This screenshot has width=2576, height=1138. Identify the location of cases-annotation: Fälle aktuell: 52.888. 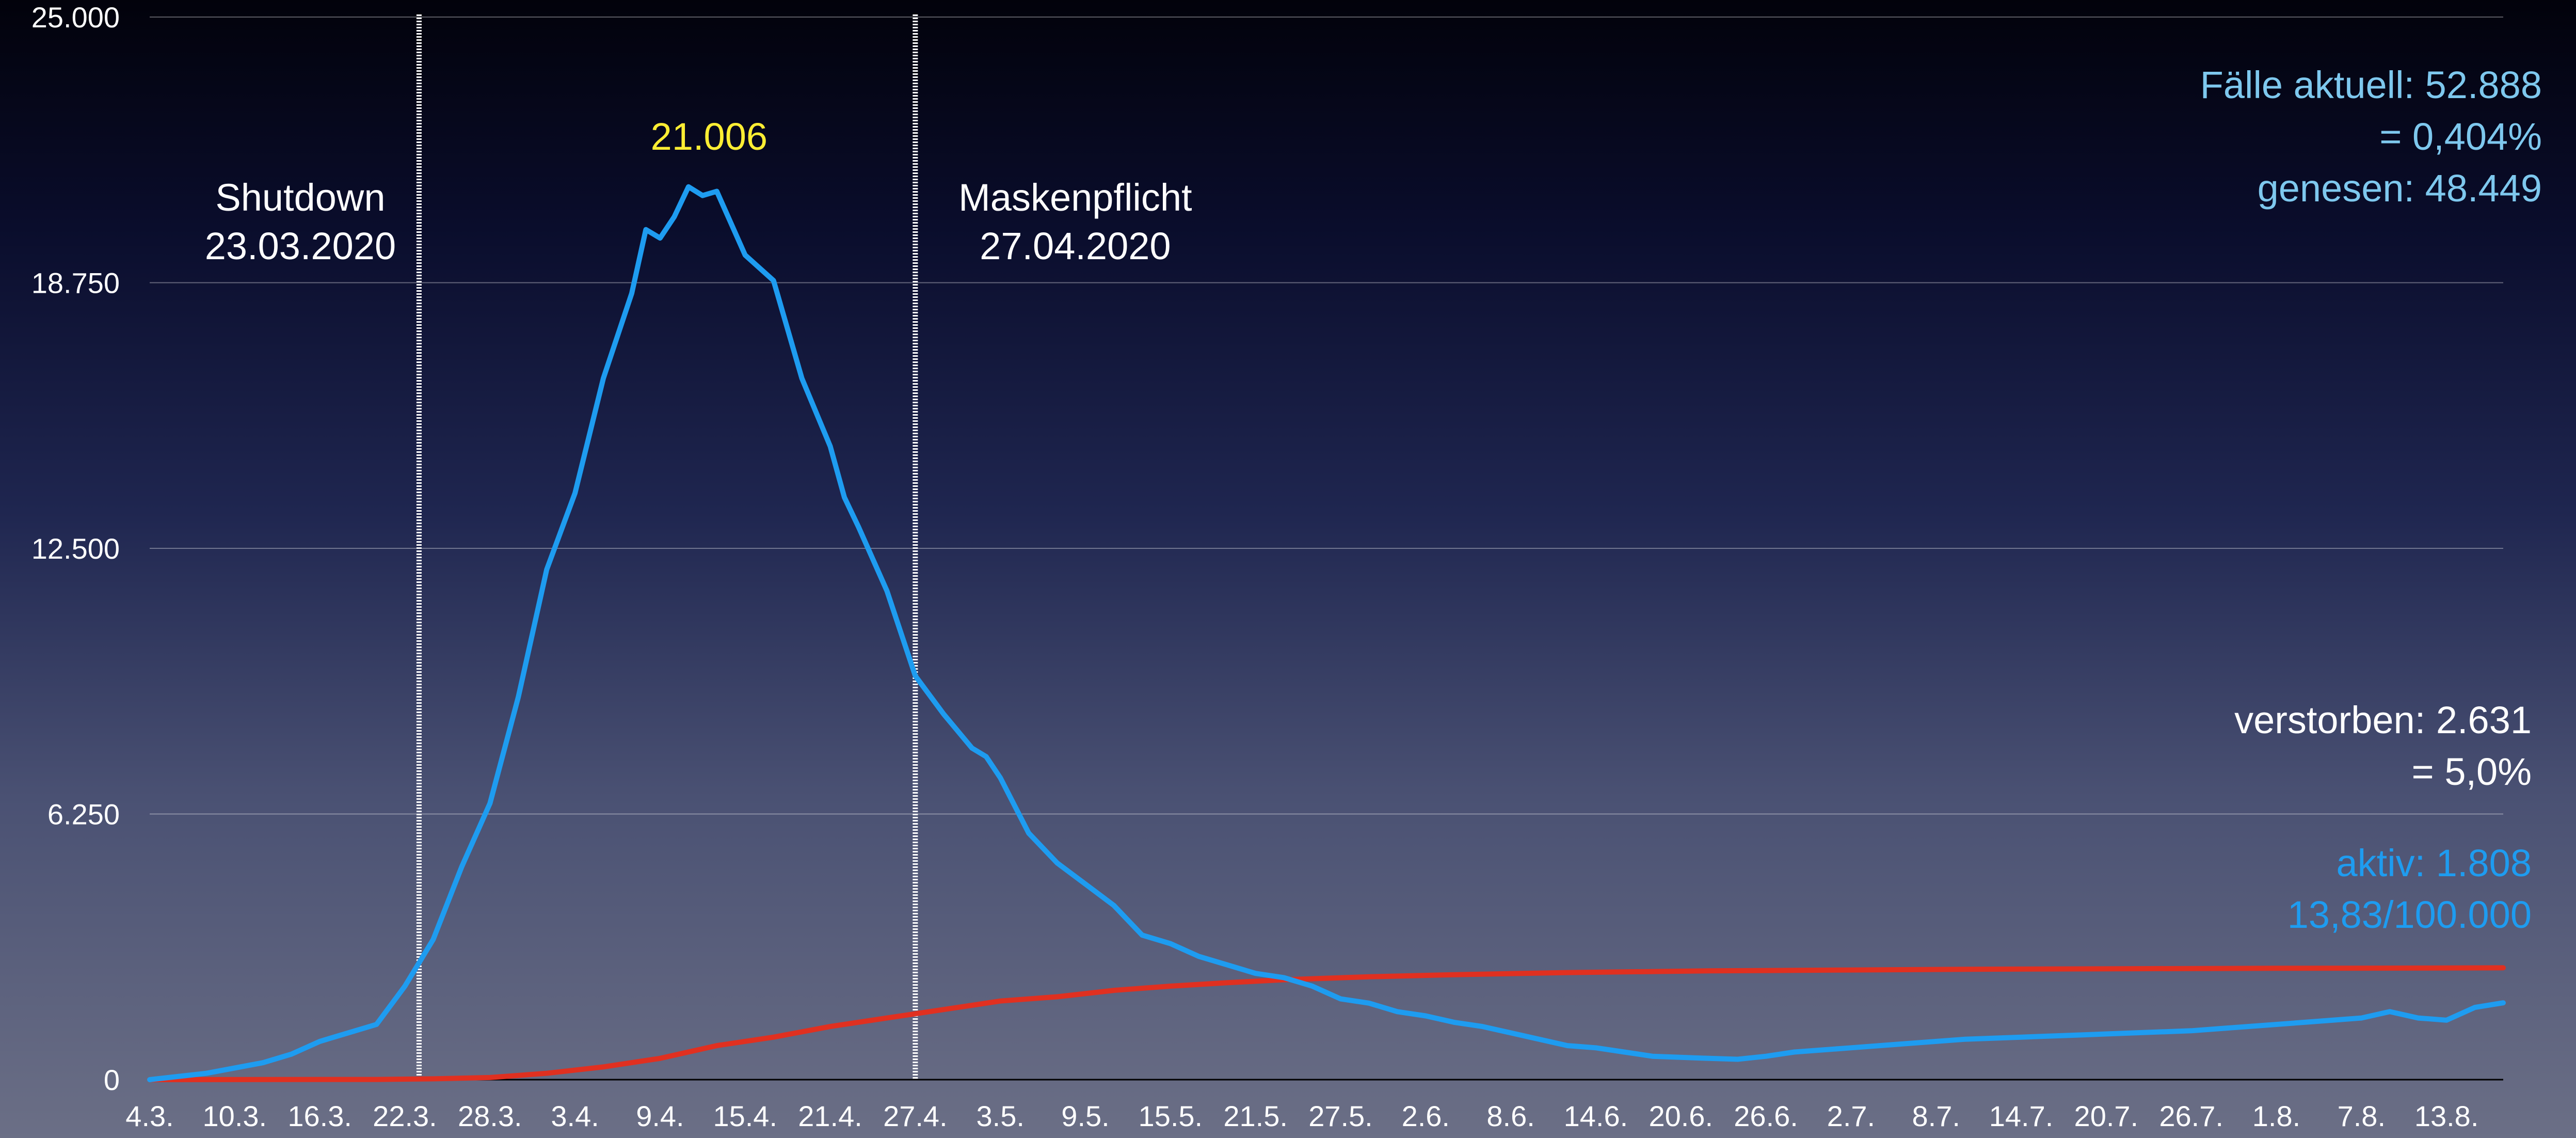
(2371, 85).